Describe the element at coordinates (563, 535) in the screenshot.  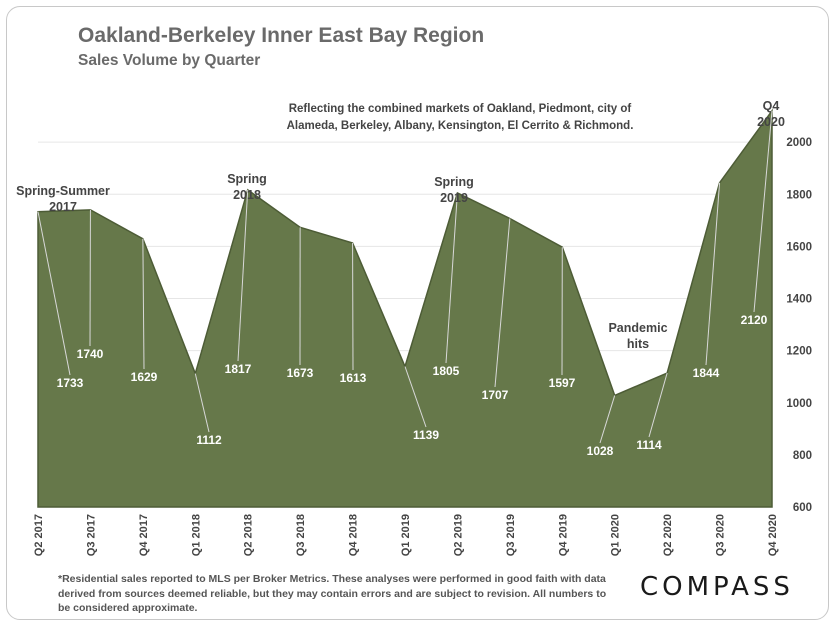
I see `x-tick-label: Q4 2019` at that location.